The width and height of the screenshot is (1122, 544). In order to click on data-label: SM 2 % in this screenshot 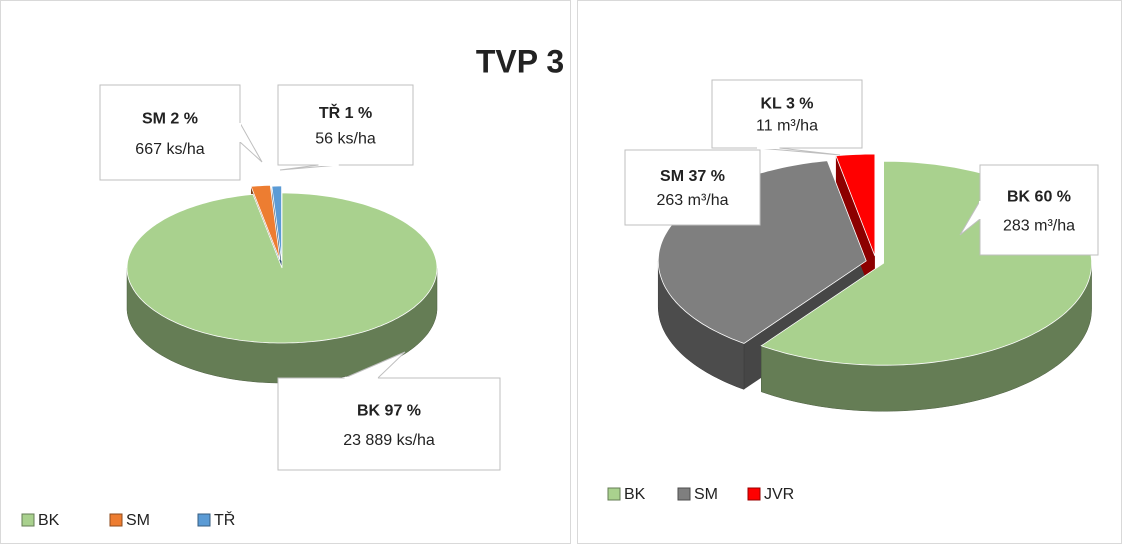, I will do `click(170, 118)`.